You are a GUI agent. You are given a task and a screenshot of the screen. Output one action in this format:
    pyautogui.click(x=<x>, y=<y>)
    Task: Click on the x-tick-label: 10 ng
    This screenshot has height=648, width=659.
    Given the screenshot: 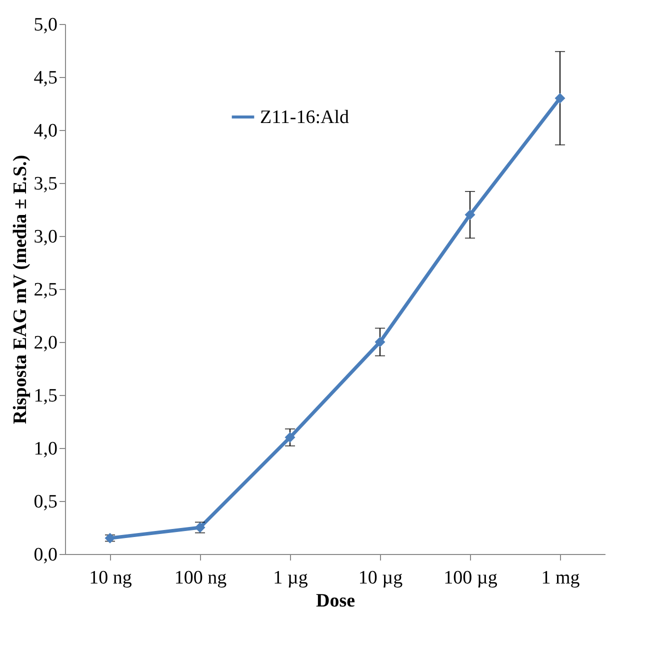 What is the action you would take?
    pyautogui.click(x=110, y=578)
    